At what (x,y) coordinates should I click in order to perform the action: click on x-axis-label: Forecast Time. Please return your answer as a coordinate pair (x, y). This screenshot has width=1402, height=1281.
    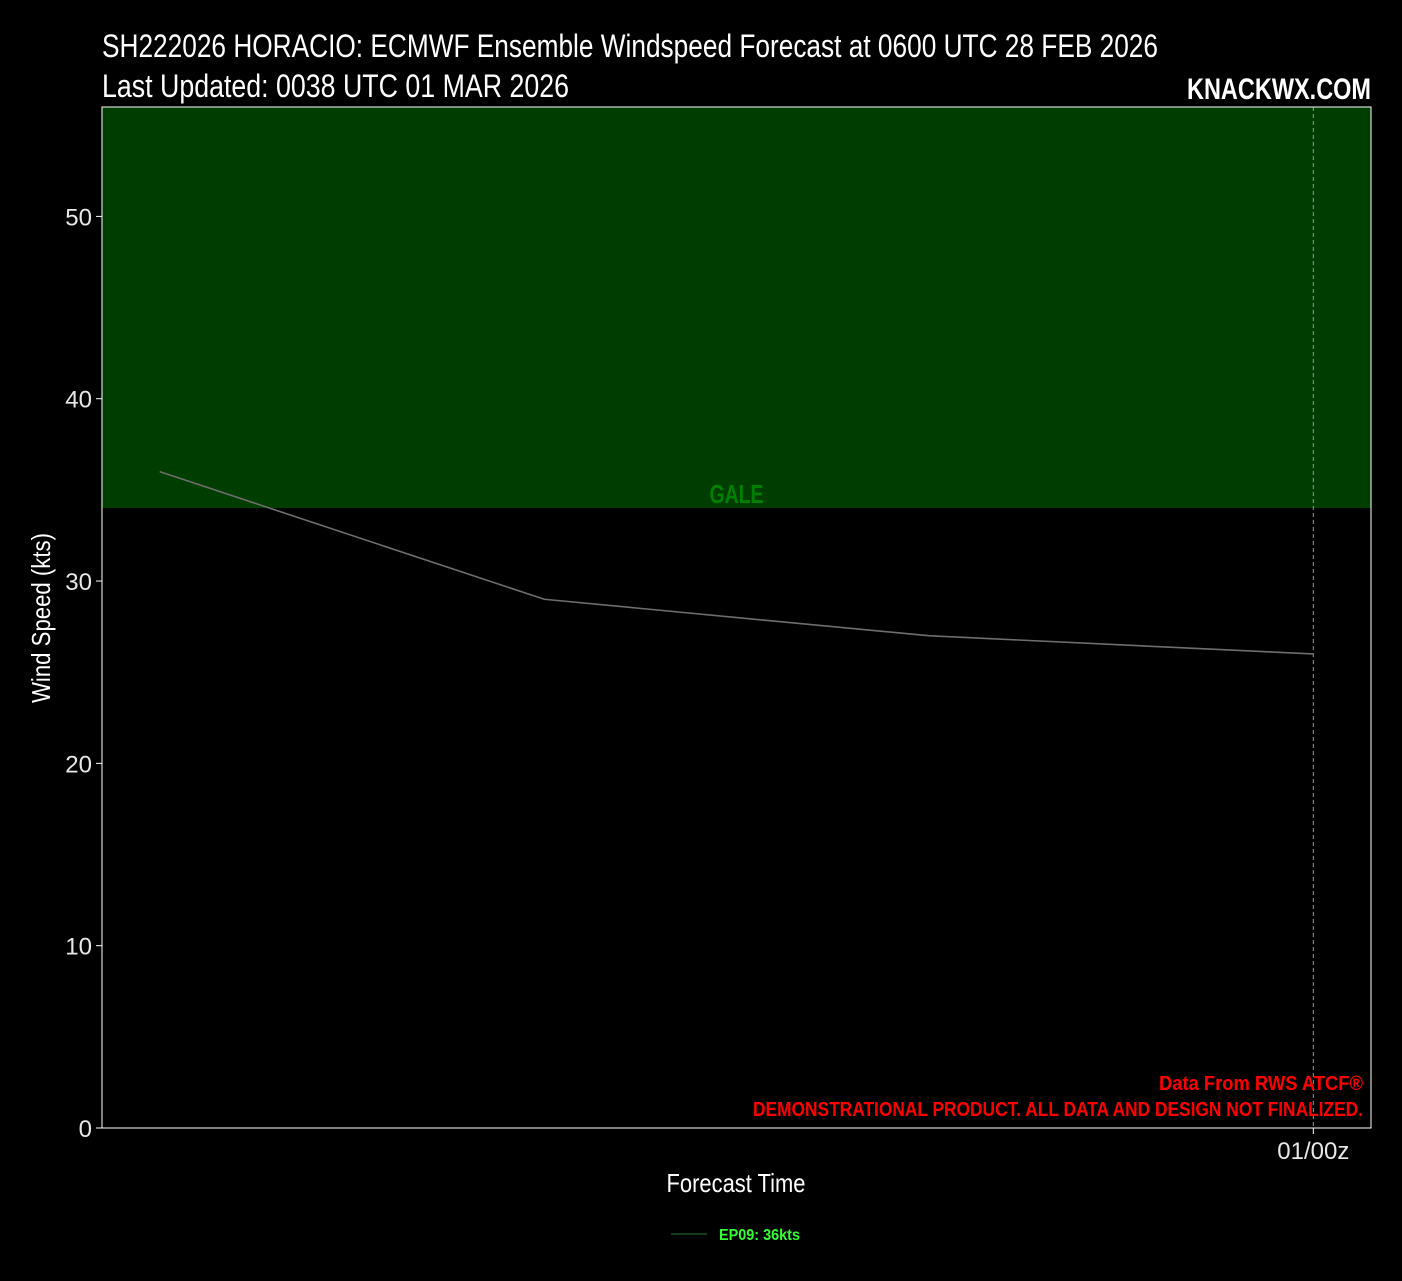
    Looking at the image, I should click on (736, 1183).